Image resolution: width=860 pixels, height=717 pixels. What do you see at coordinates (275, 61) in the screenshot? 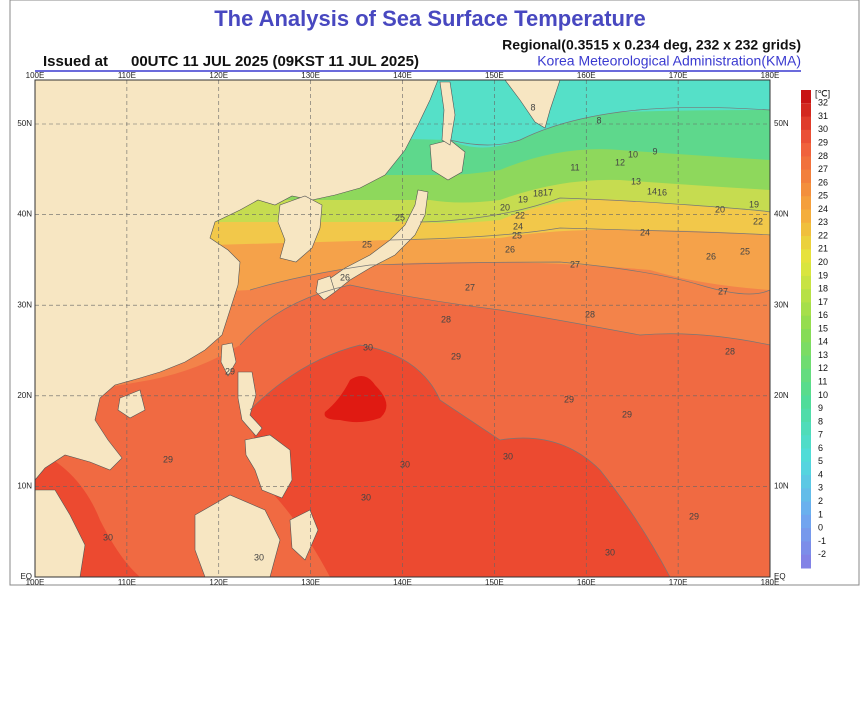
I see `issued-time: 00UTC 11 JUL 2025 (09KST 11 JUL 2025)` at bounding box center [275, 61].